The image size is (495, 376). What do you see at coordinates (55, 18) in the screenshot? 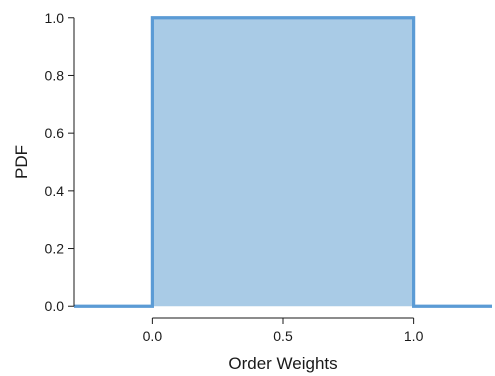
I see `y-tick-label: 1.0` at bounding box center [55, 18].